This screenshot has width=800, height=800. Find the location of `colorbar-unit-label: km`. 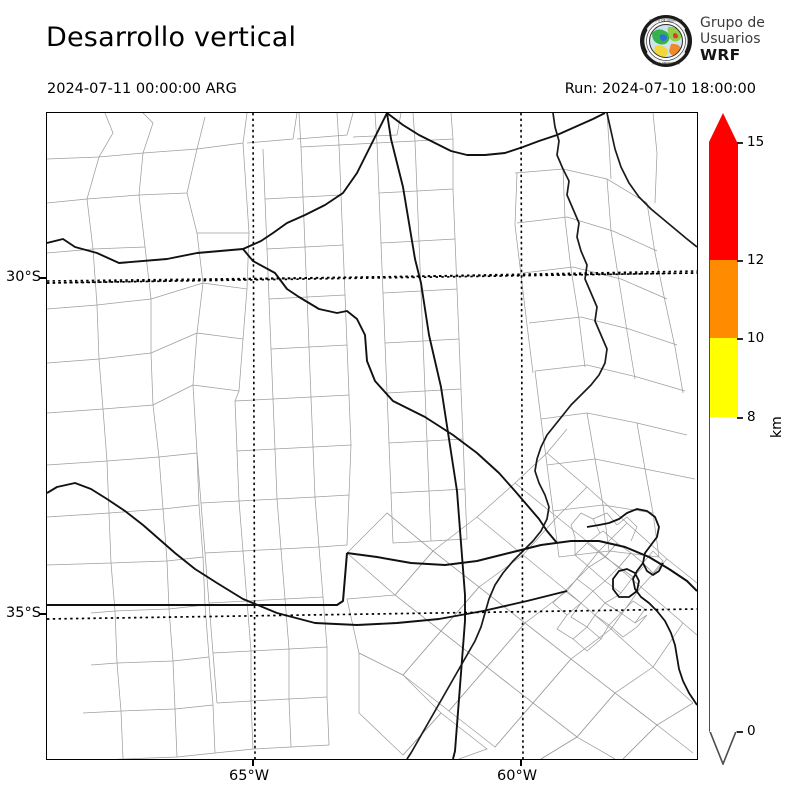

colorbar-unit-label: km is located at coordinates (777, 427).